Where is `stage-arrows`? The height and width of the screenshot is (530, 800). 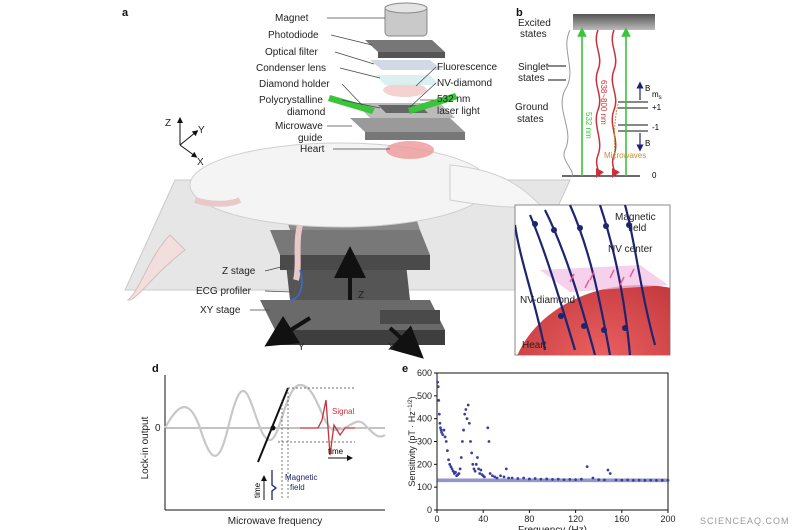
stage-arrows is located at coordinates (344, 302).